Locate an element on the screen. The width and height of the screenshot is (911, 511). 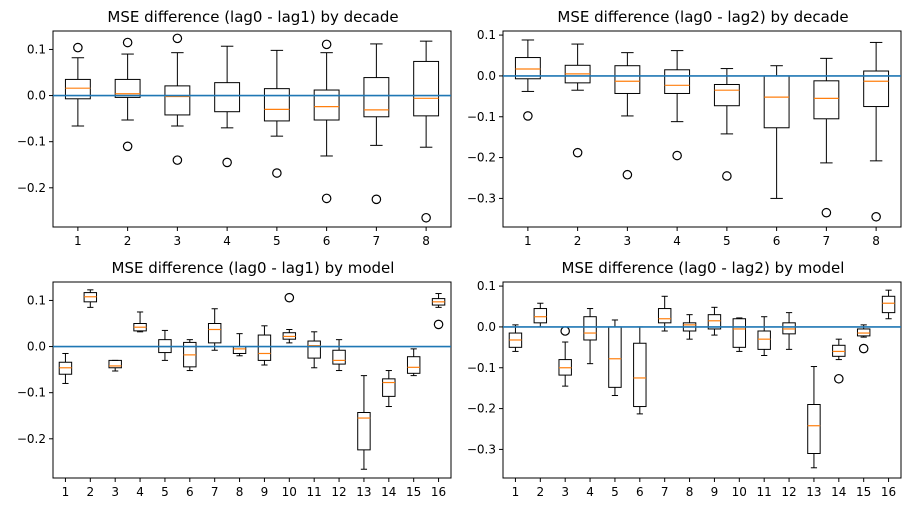
y-tick-label: −0.1 is located at coordinates (481, 368).